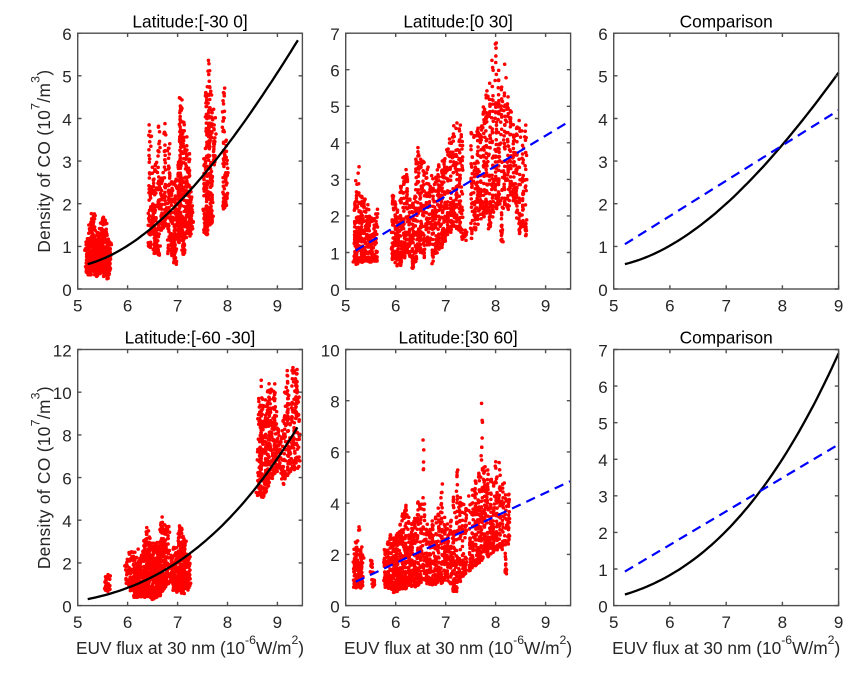 The width and height of the screenshot is (865, 673). Describe the element at coordinates (62, 350) in the screenshot. I see `svg-text: 12` at that location.